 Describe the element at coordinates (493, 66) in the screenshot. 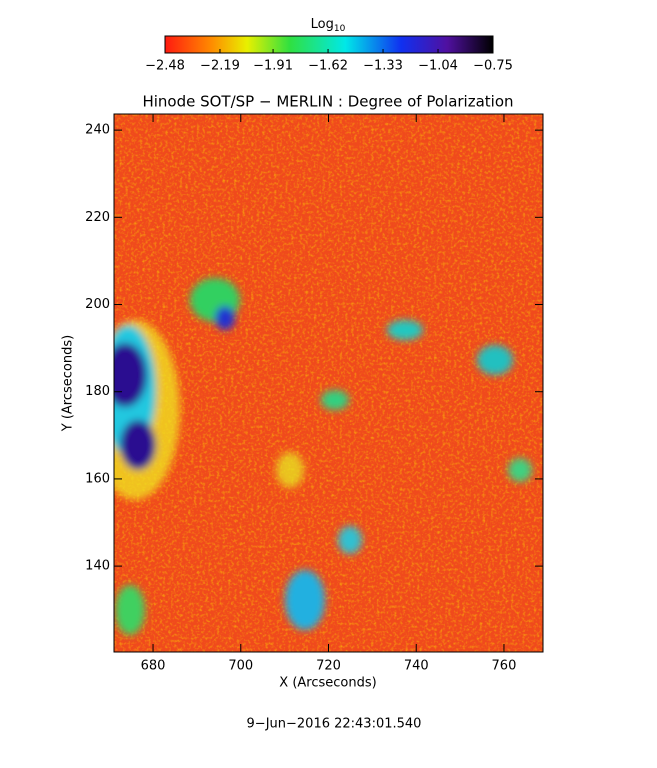

I see `colorbar-tick-label: −0.75` at that location.